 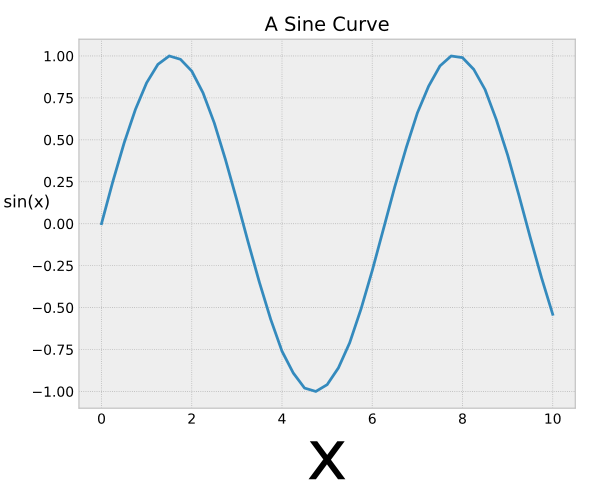 What do you see at coordinates (58, 98) in the screenshot?
I see `y-tick-label: 0.75` at bounding box center [58, 98].